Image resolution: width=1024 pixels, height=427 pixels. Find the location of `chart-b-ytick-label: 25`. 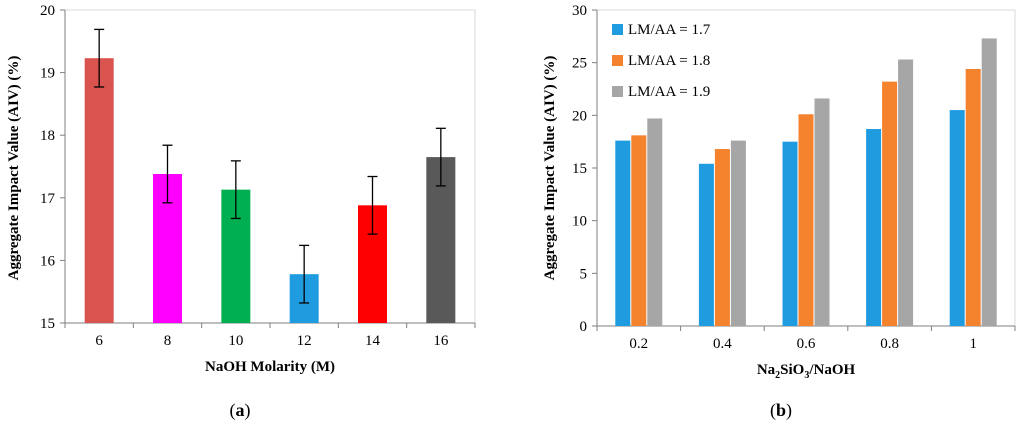

chart-b-ytick-label: 25 is located at coordinates (579, 64).